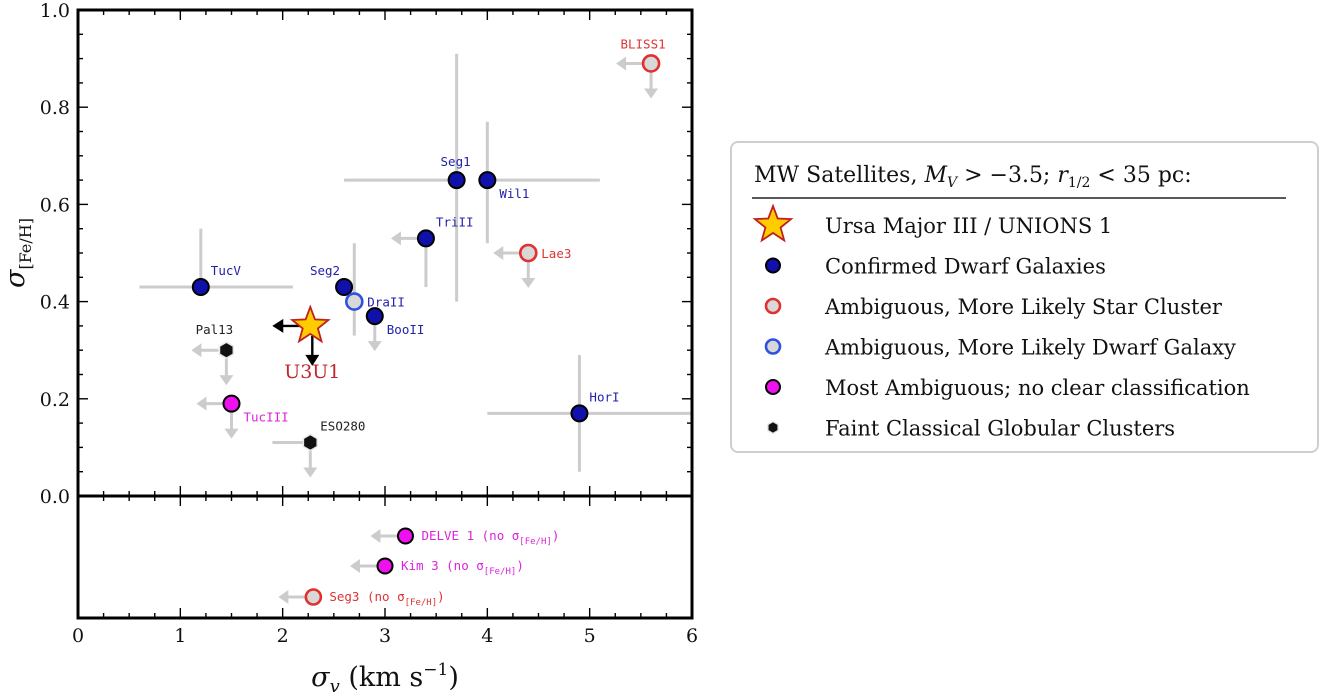 The height and width of the screenshot is (696, 1320). I want to click on x-tick-label: 2, so click(283, 636).